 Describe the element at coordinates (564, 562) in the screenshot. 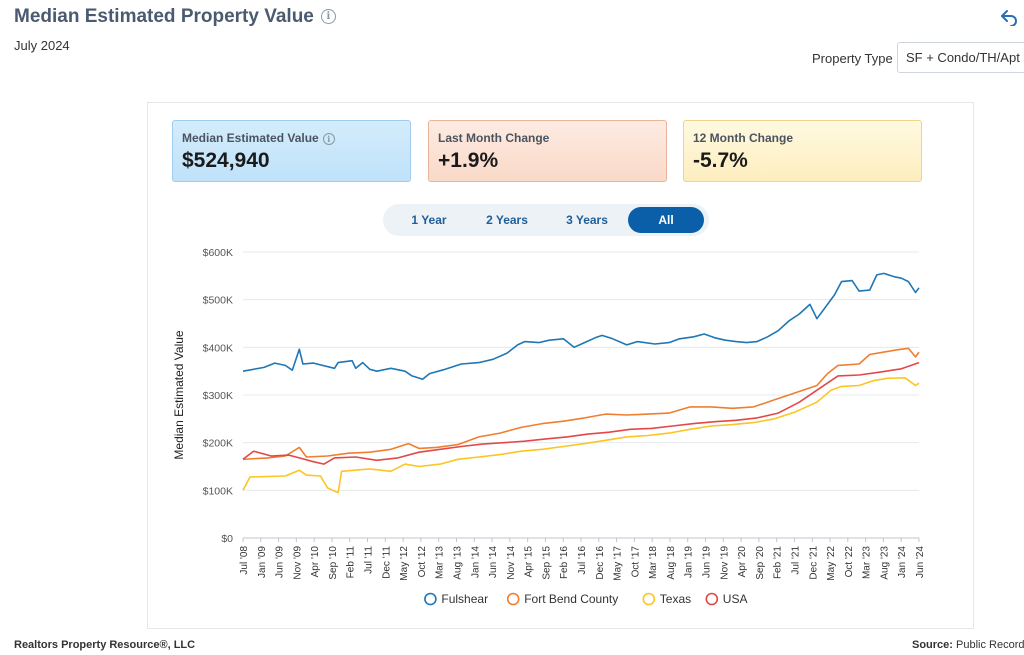

I see `x-tick-label: Feb '16` at that location.